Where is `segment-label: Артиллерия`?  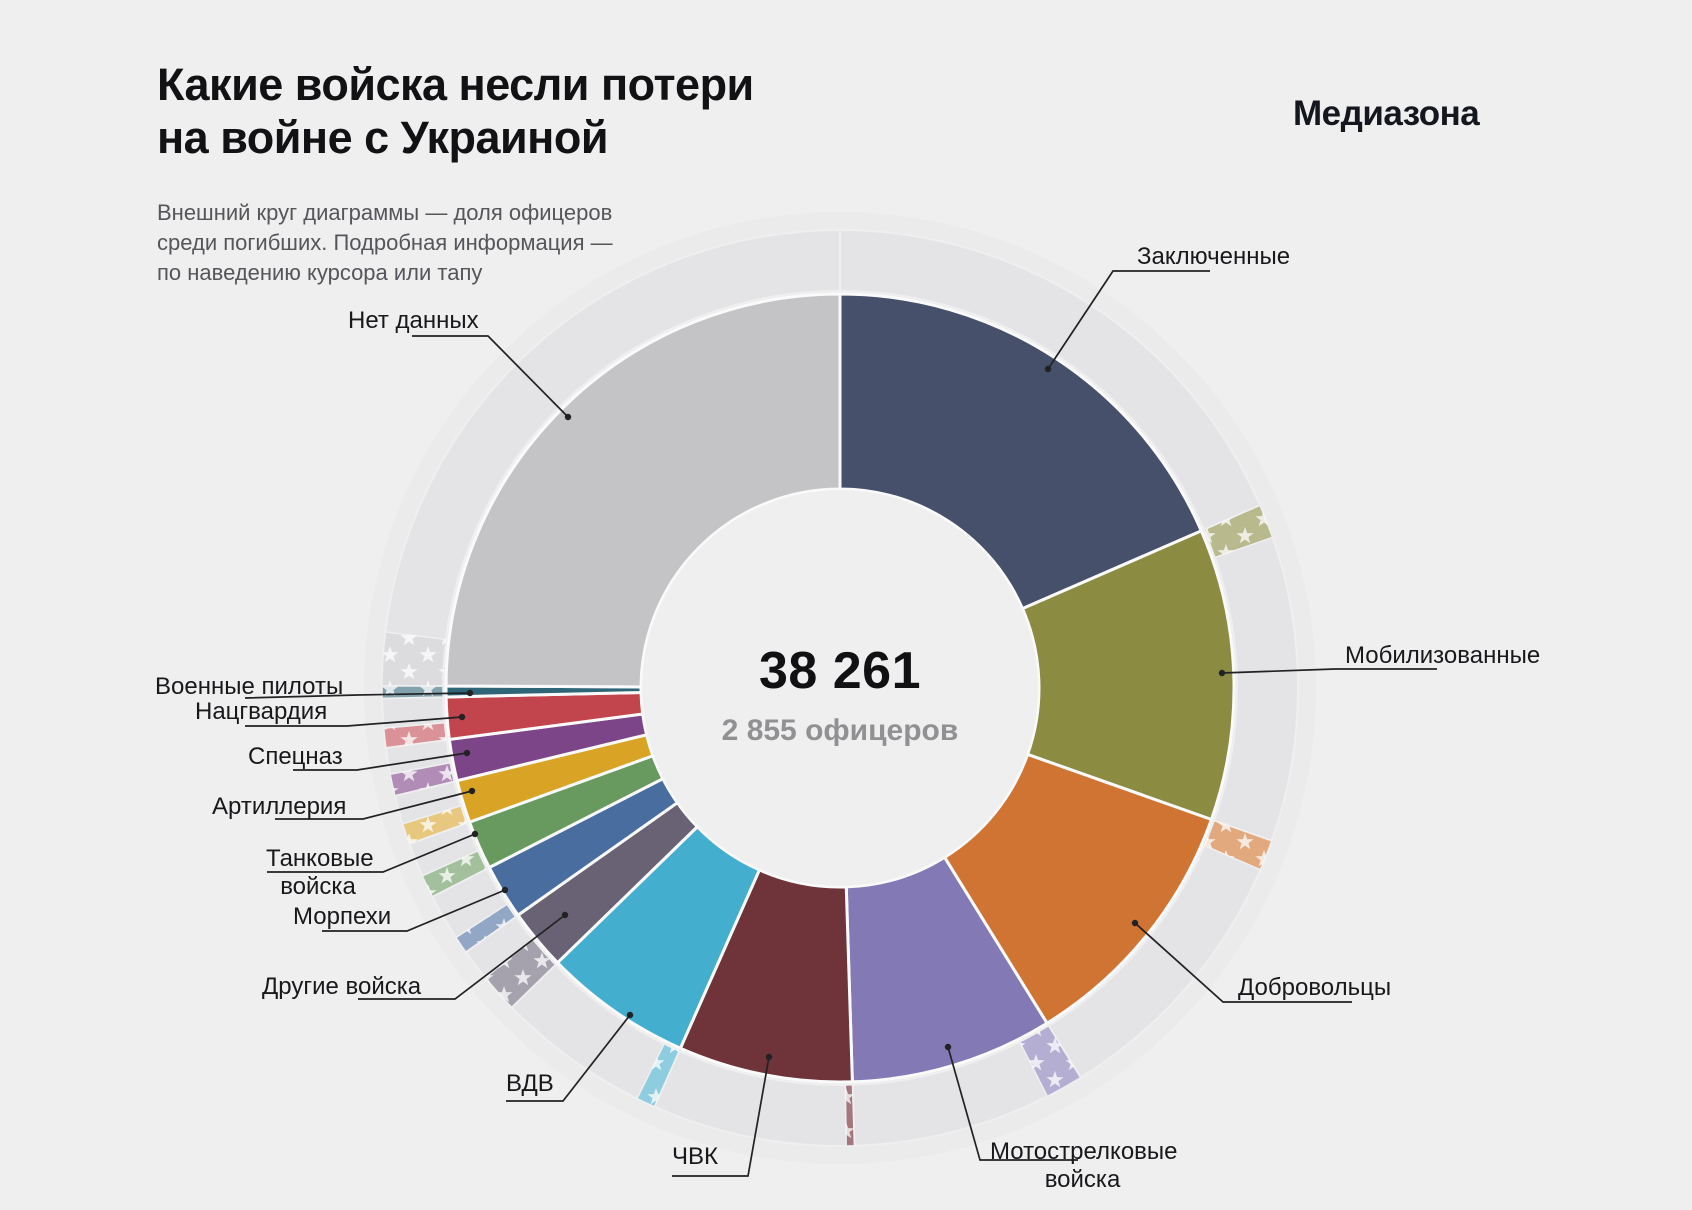
segment-label: Артиллерия is located at coordinates (279, 806).